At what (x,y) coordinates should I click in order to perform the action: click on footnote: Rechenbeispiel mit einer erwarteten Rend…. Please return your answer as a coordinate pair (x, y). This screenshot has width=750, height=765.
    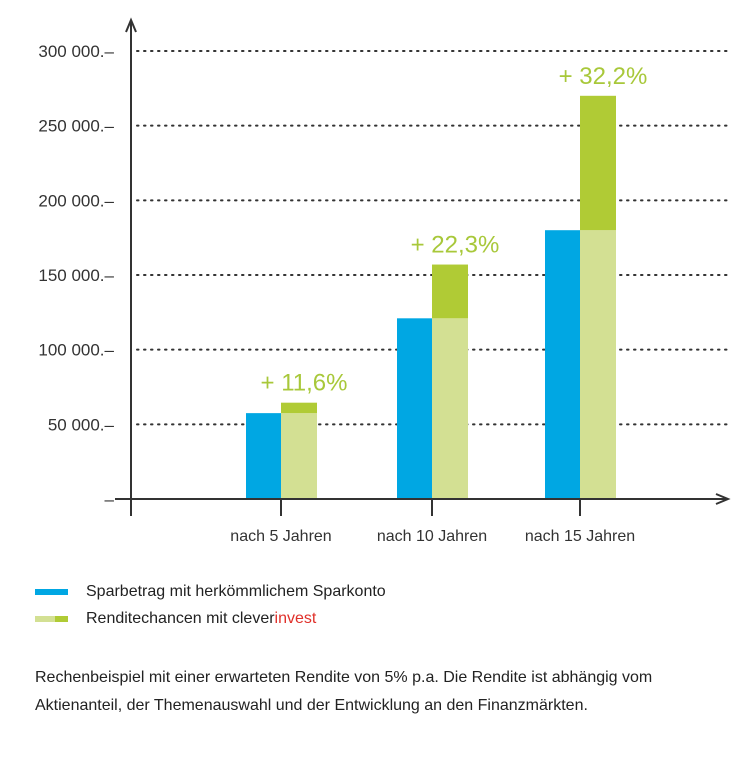
    Looking at the image, I should click on (344, 691).